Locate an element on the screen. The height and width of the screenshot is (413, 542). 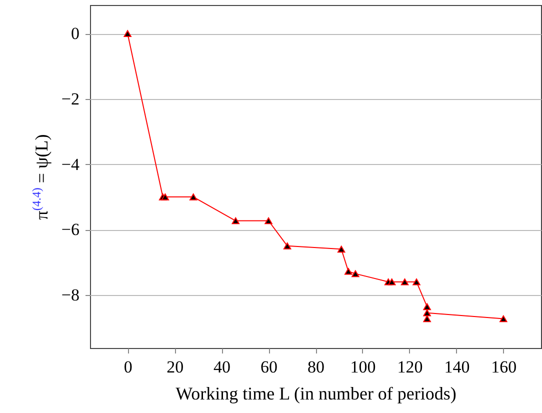
x-axis-title: Working time L (in number of periods) is located at coordinates (316, 394).